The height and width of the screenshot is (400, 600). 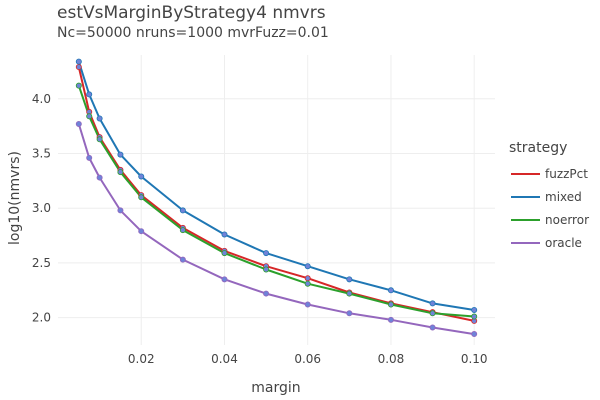 I want to click on legend-label-oracle: oracle, so click(x=563, y=243).